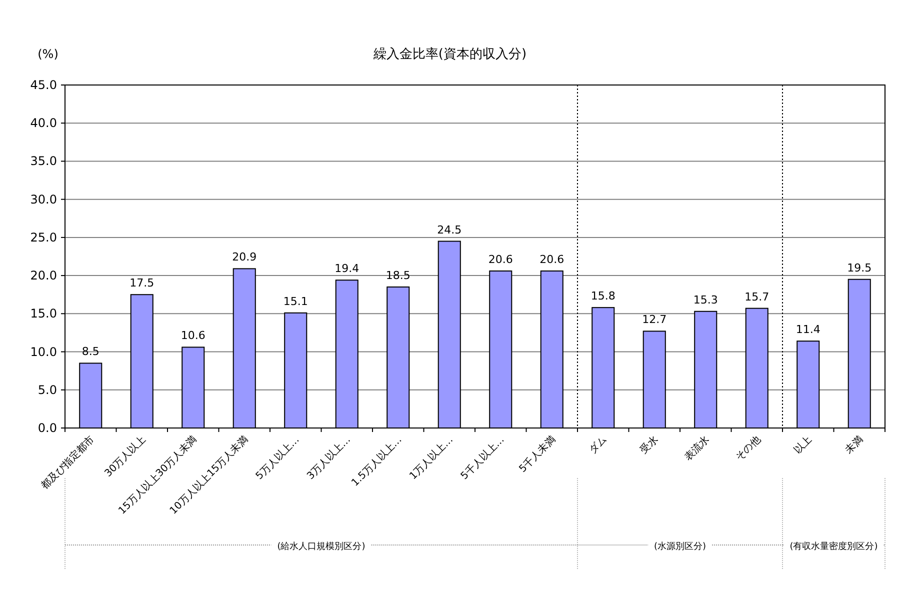  I want to click on text: (有収水量密度別区分), so click(834, 546).